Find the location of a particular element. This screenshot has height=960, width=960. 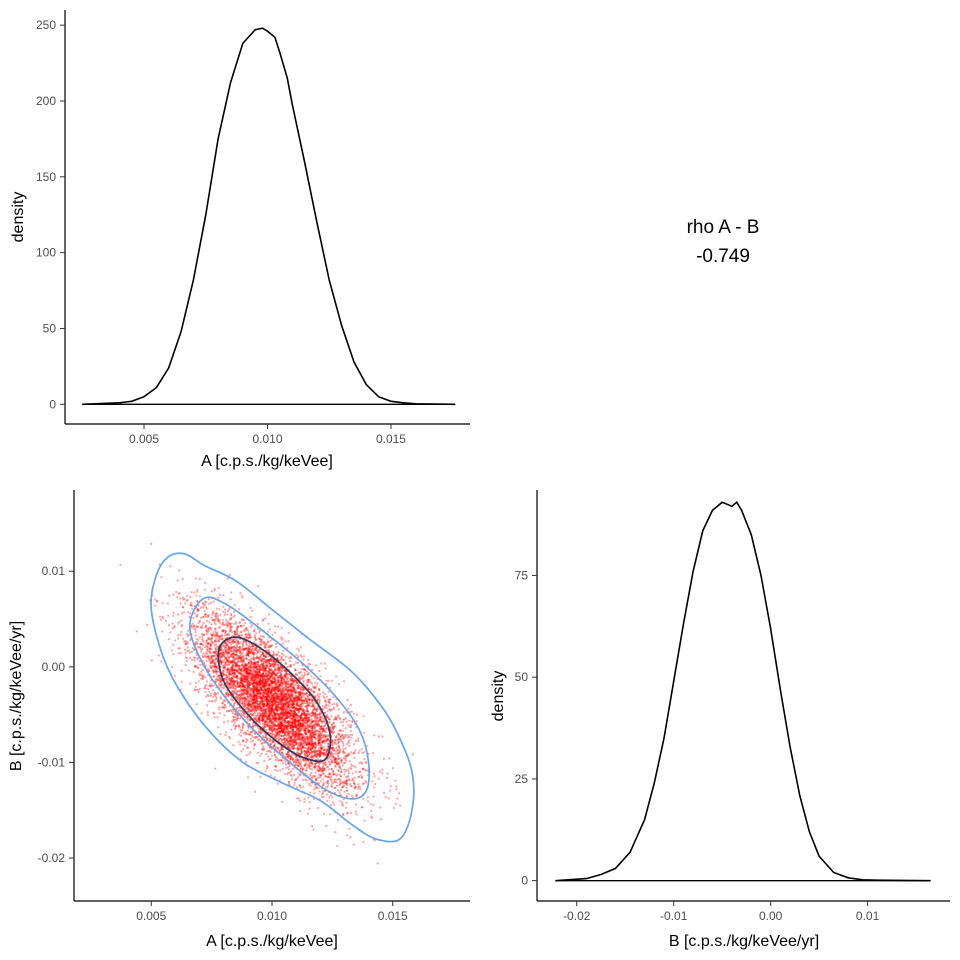

y-tick-label: 0 is located at coordinates (52, 404).